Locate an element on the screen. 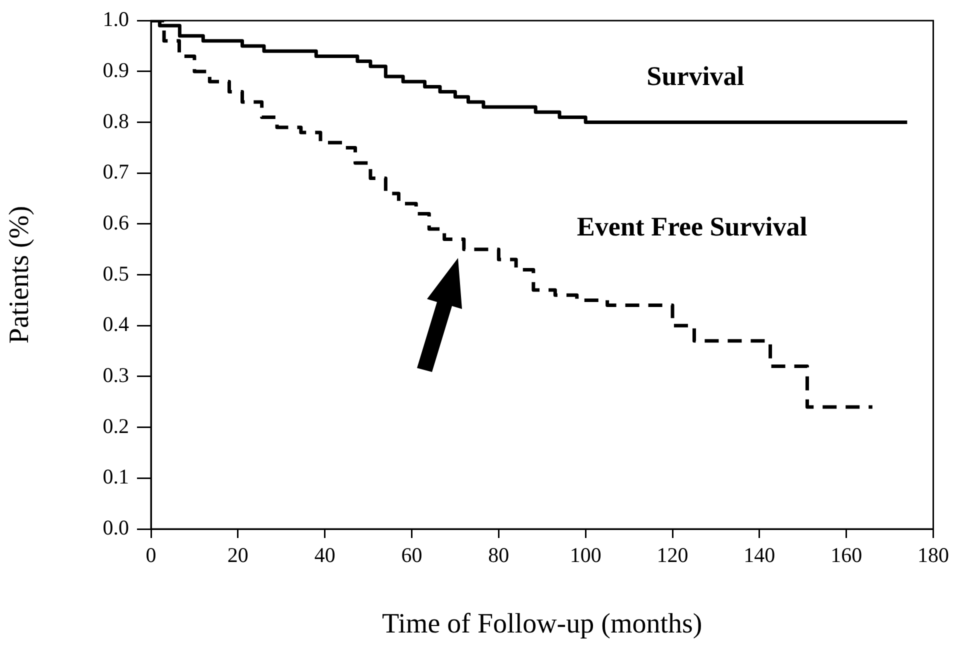 The height and width of the screenshot is (646, 955). y-tick-label: 0.8 is located at coordinates (115, 120).